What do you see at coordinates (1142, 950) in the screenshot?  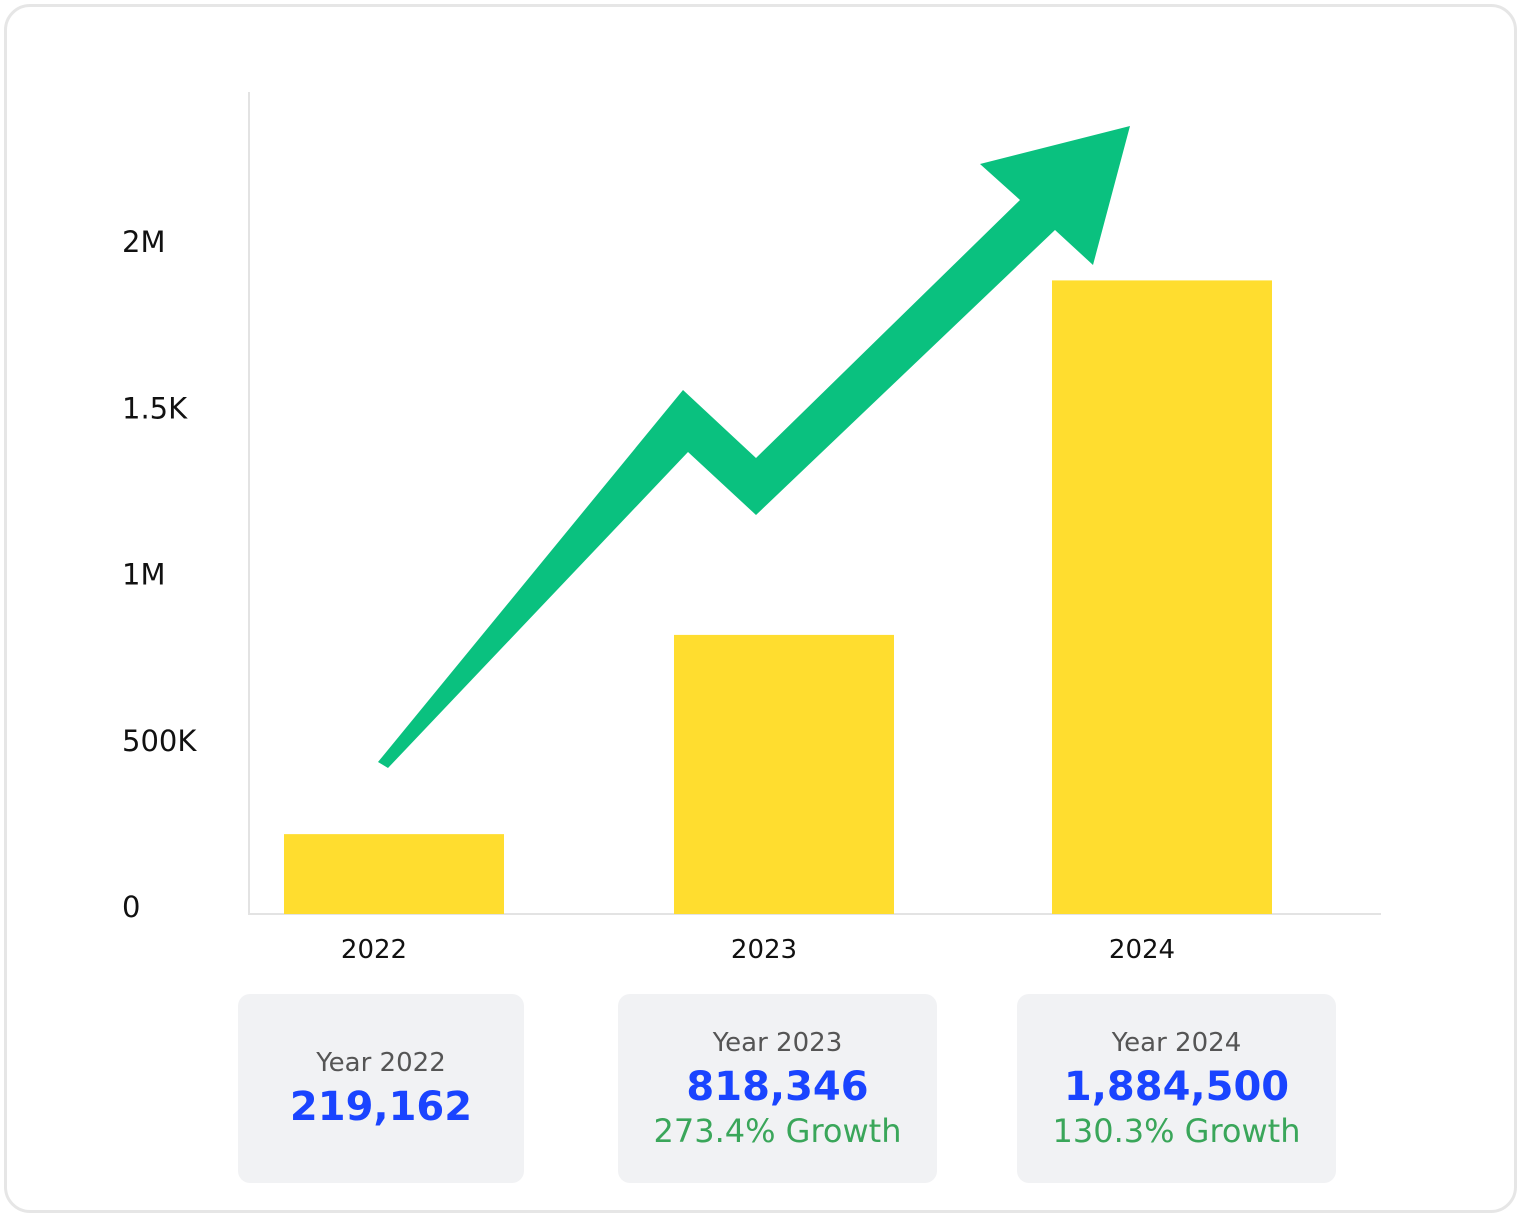 I see `x-tick-label: 2024` at bounding box center [1142, 950].